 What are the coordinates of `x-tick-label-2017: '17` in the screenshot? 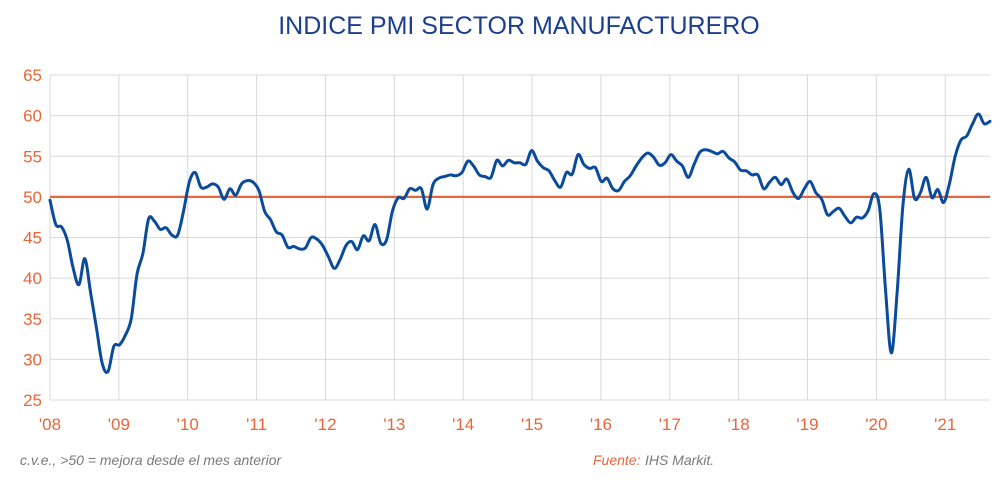 It's located at (670, 424).